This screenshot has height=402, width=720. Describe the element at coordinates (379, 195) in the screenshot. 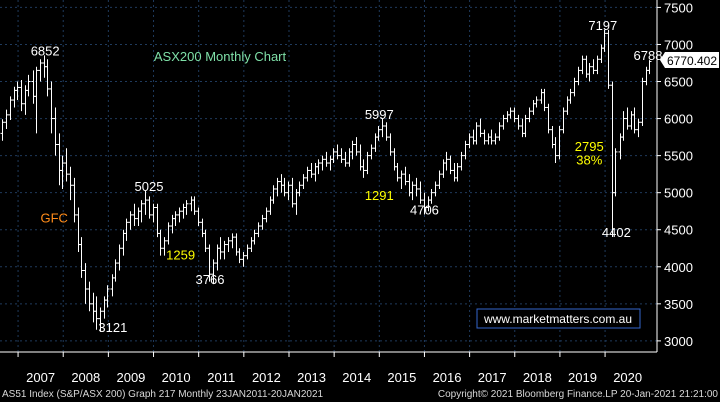

I see `annotation-label: 1291` at that location.